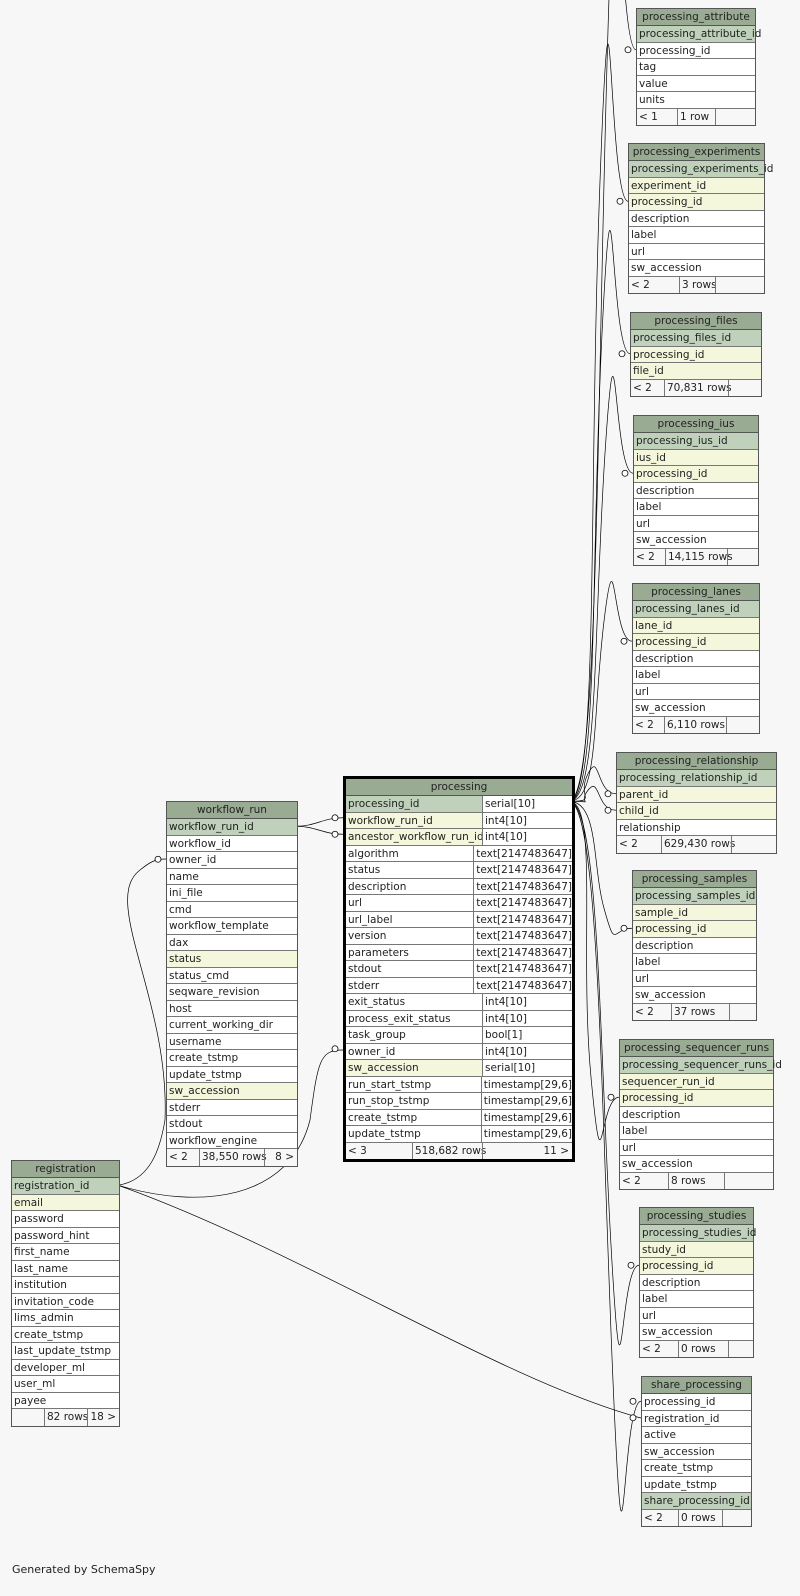 This screenshot has width=800, height=1596. What do you see at coordinates (696, 321) in the screenshot?
I see `table-title: processing_files` at bounding box center [696, 321].